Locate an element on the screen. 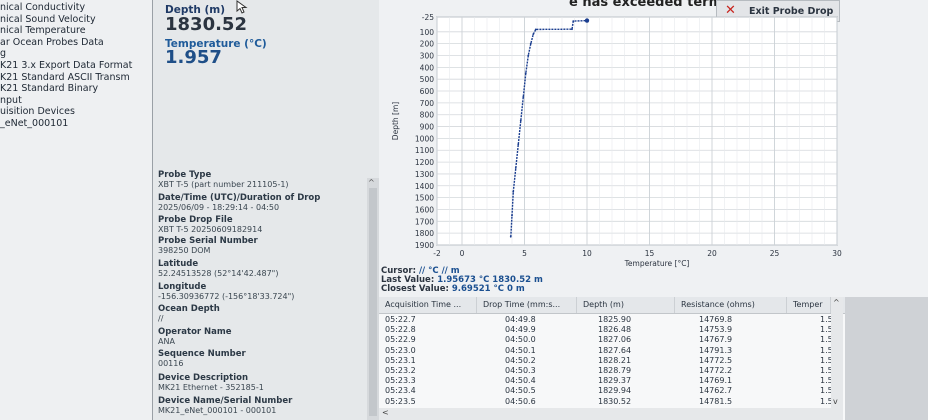  table-cell: 05:23.5 is located at coordinates (400, 401).